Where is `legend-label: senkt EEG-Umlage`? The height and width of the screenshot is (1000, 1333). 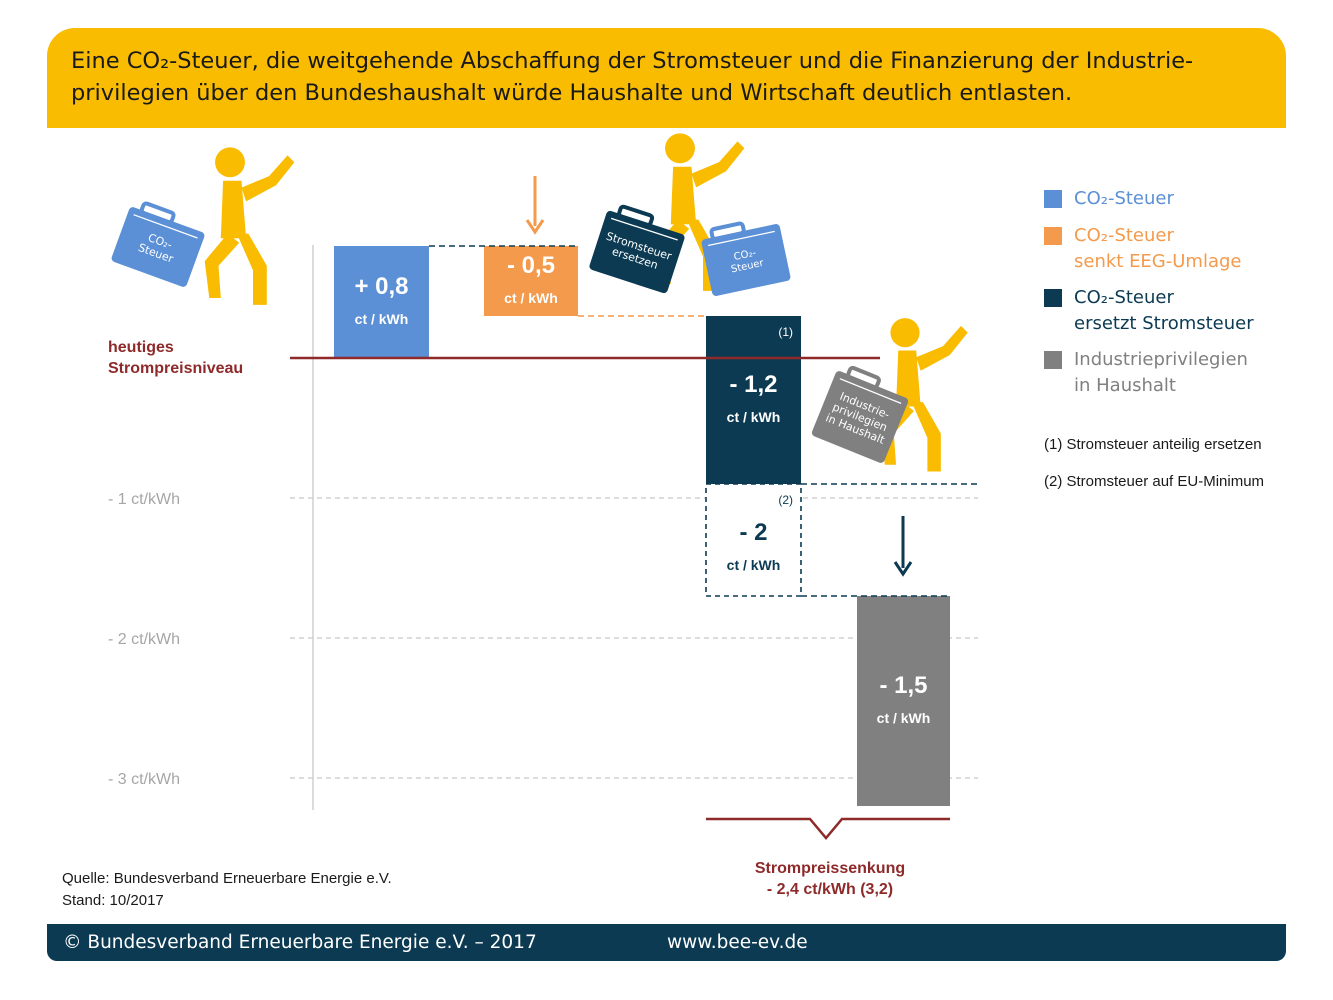 legend-label: senkt EEG-Umlage is located at coordinates (1158, 261).